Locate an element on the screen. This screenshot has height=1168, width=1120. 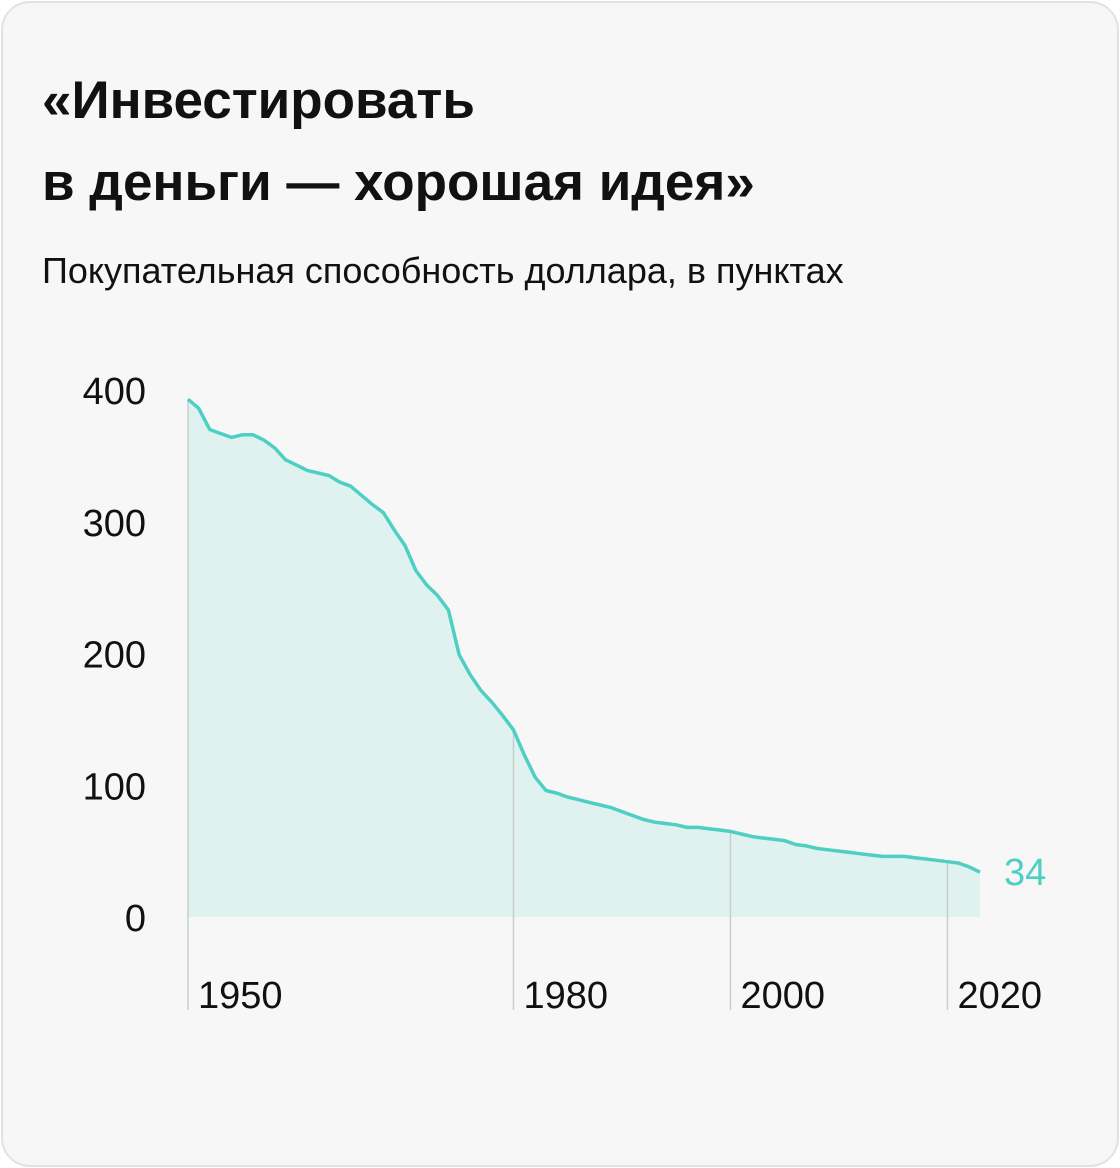
y-tick-label: 100 is located at coordinates (114, 787).